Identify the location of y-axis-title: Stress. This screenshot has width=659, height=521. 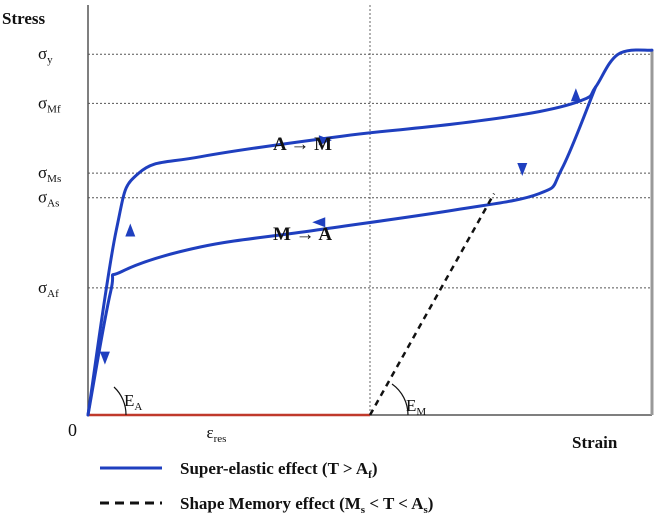
(24, 18).